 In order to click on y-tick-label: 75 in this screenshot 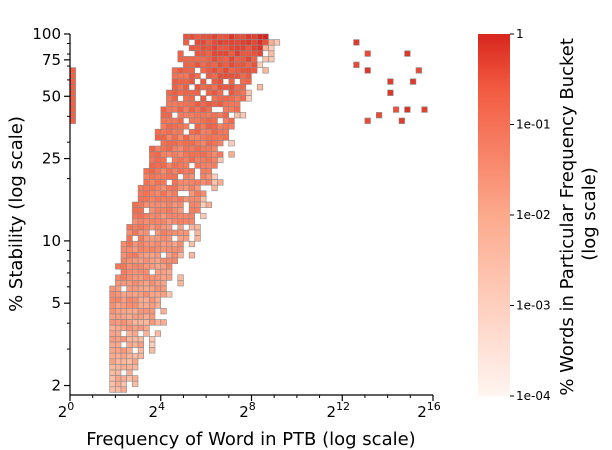, I will do `click(51, 60)`.